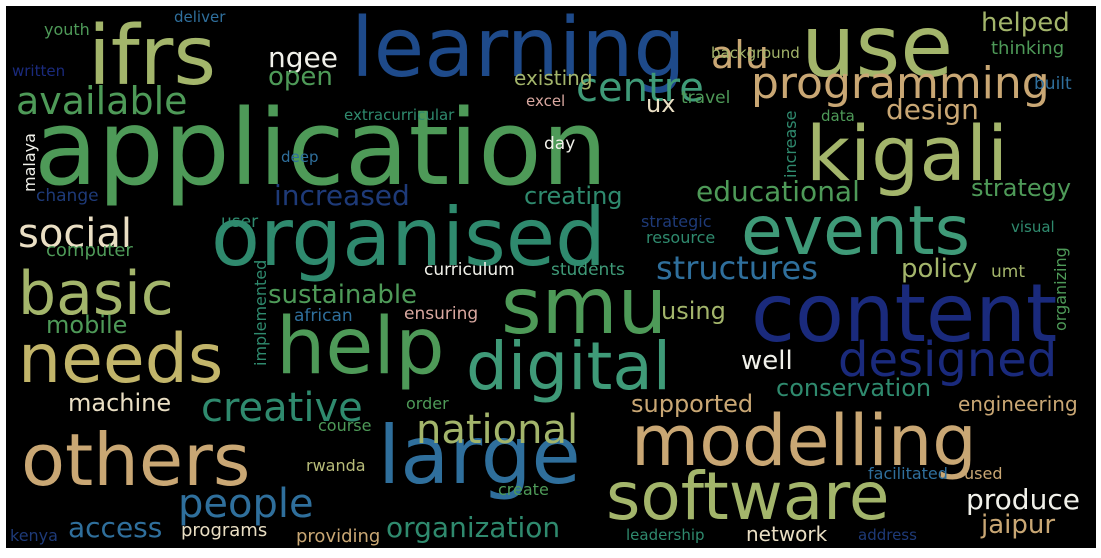 This screenshot has height=558, width=1101. Describe the element at coordinates (300, 157) in the screenshot. I see `word-deep: deep` at that location.